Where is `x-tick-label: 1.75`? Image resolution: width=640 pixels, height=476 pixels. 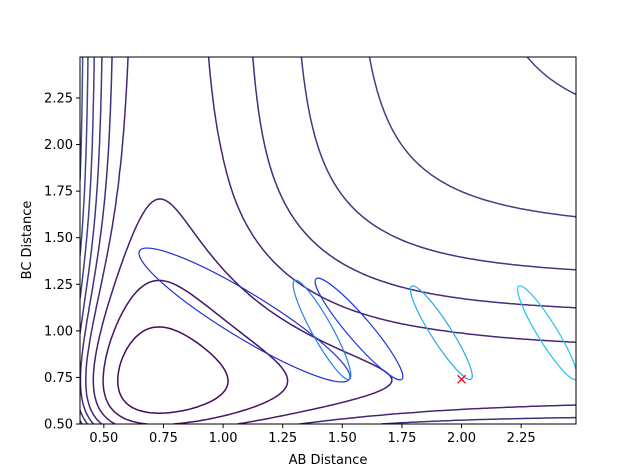
x-tick-label: 1.75 is located at coordinates (401, 438).